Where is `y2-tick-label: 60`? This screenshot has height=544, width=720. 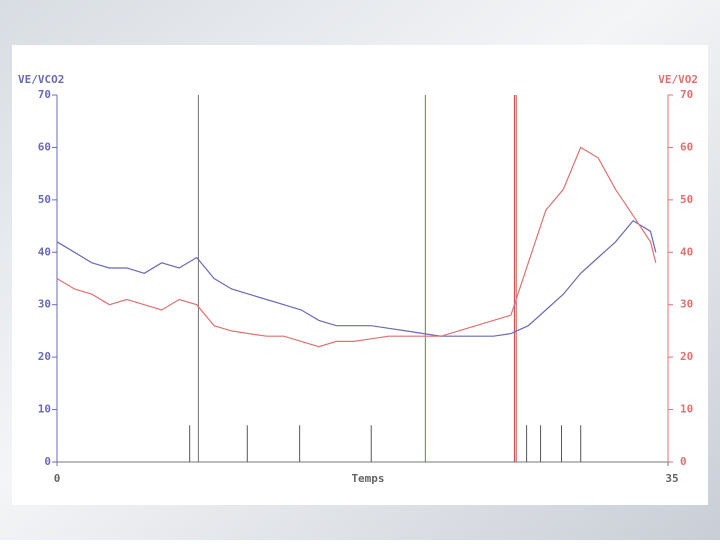
y2-tick-label: 60 is located at coordinates (686, 146).